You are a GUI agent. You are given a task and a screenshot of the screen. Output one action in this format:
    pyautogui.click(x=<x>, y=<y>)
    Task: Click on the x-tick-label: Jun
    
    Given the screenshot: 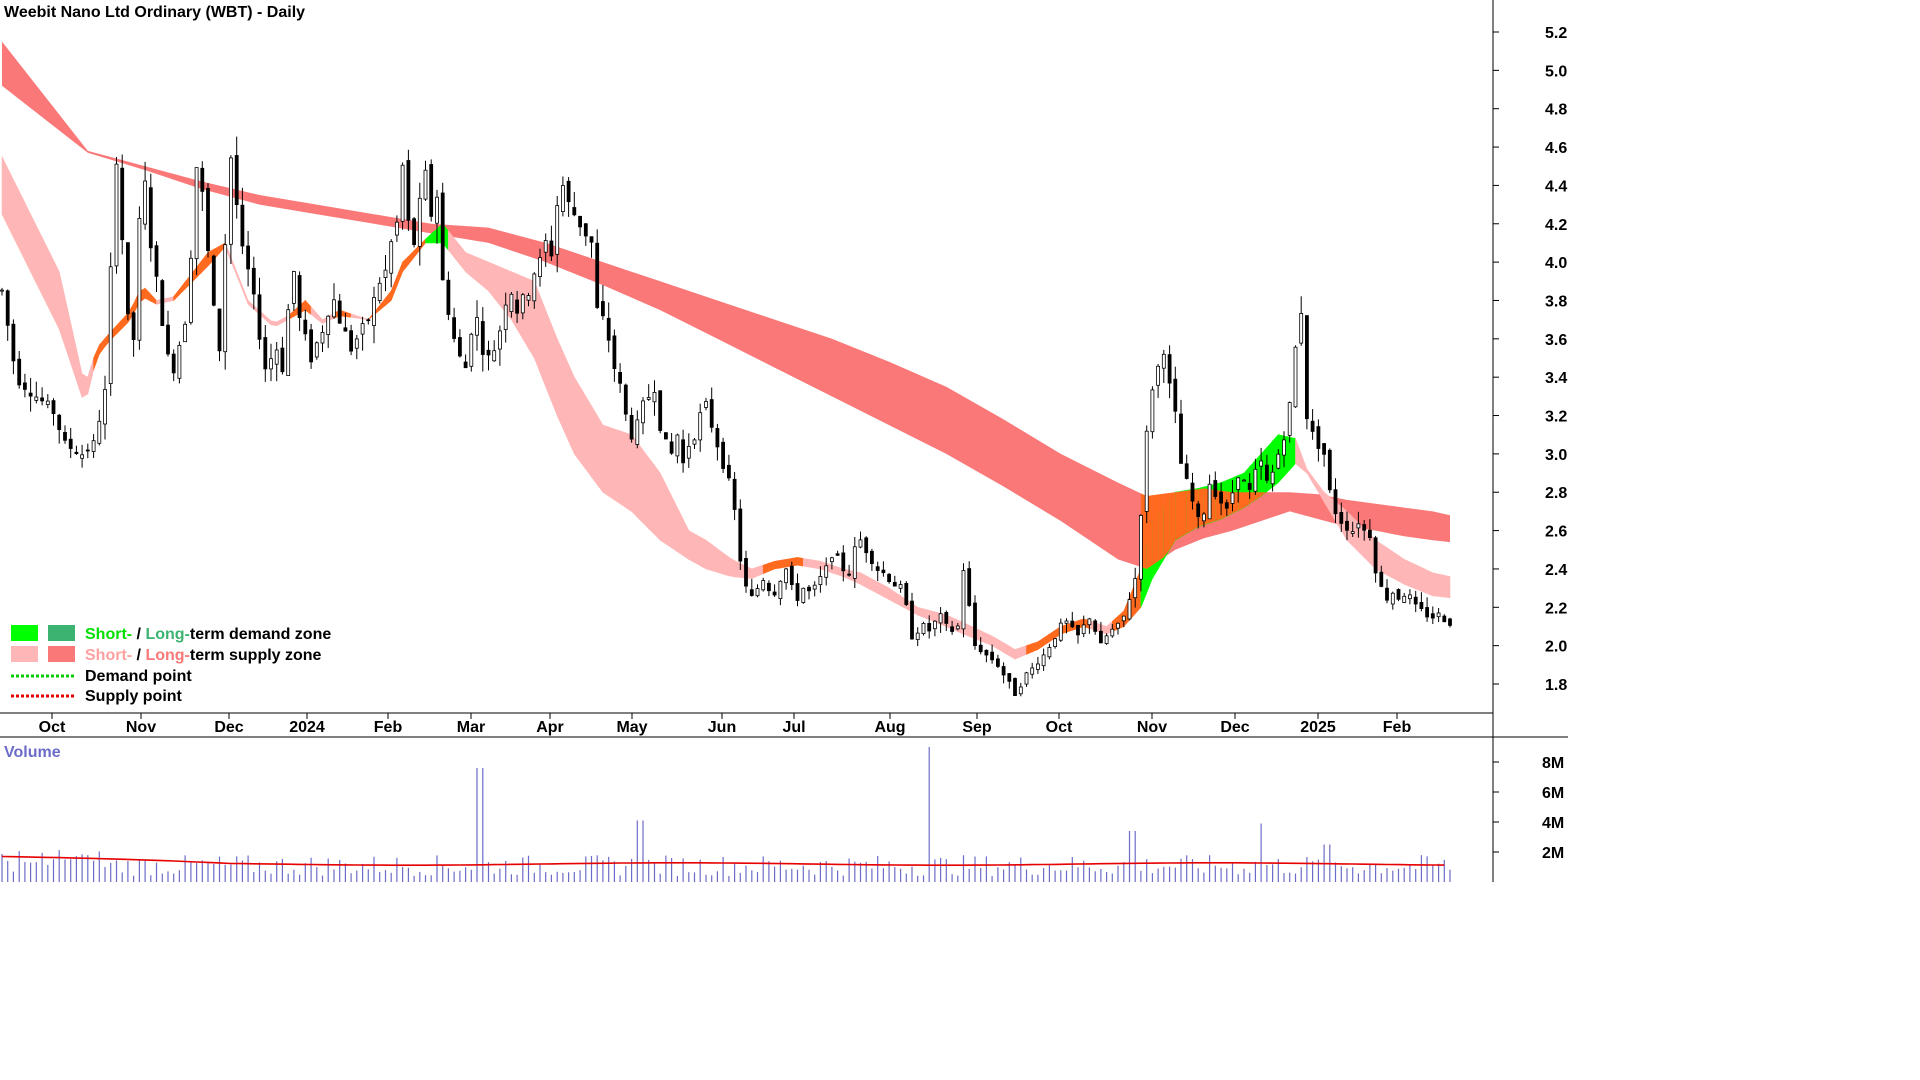 What is the action you would take?
    pyautogui.click(x=722, y=727)
    